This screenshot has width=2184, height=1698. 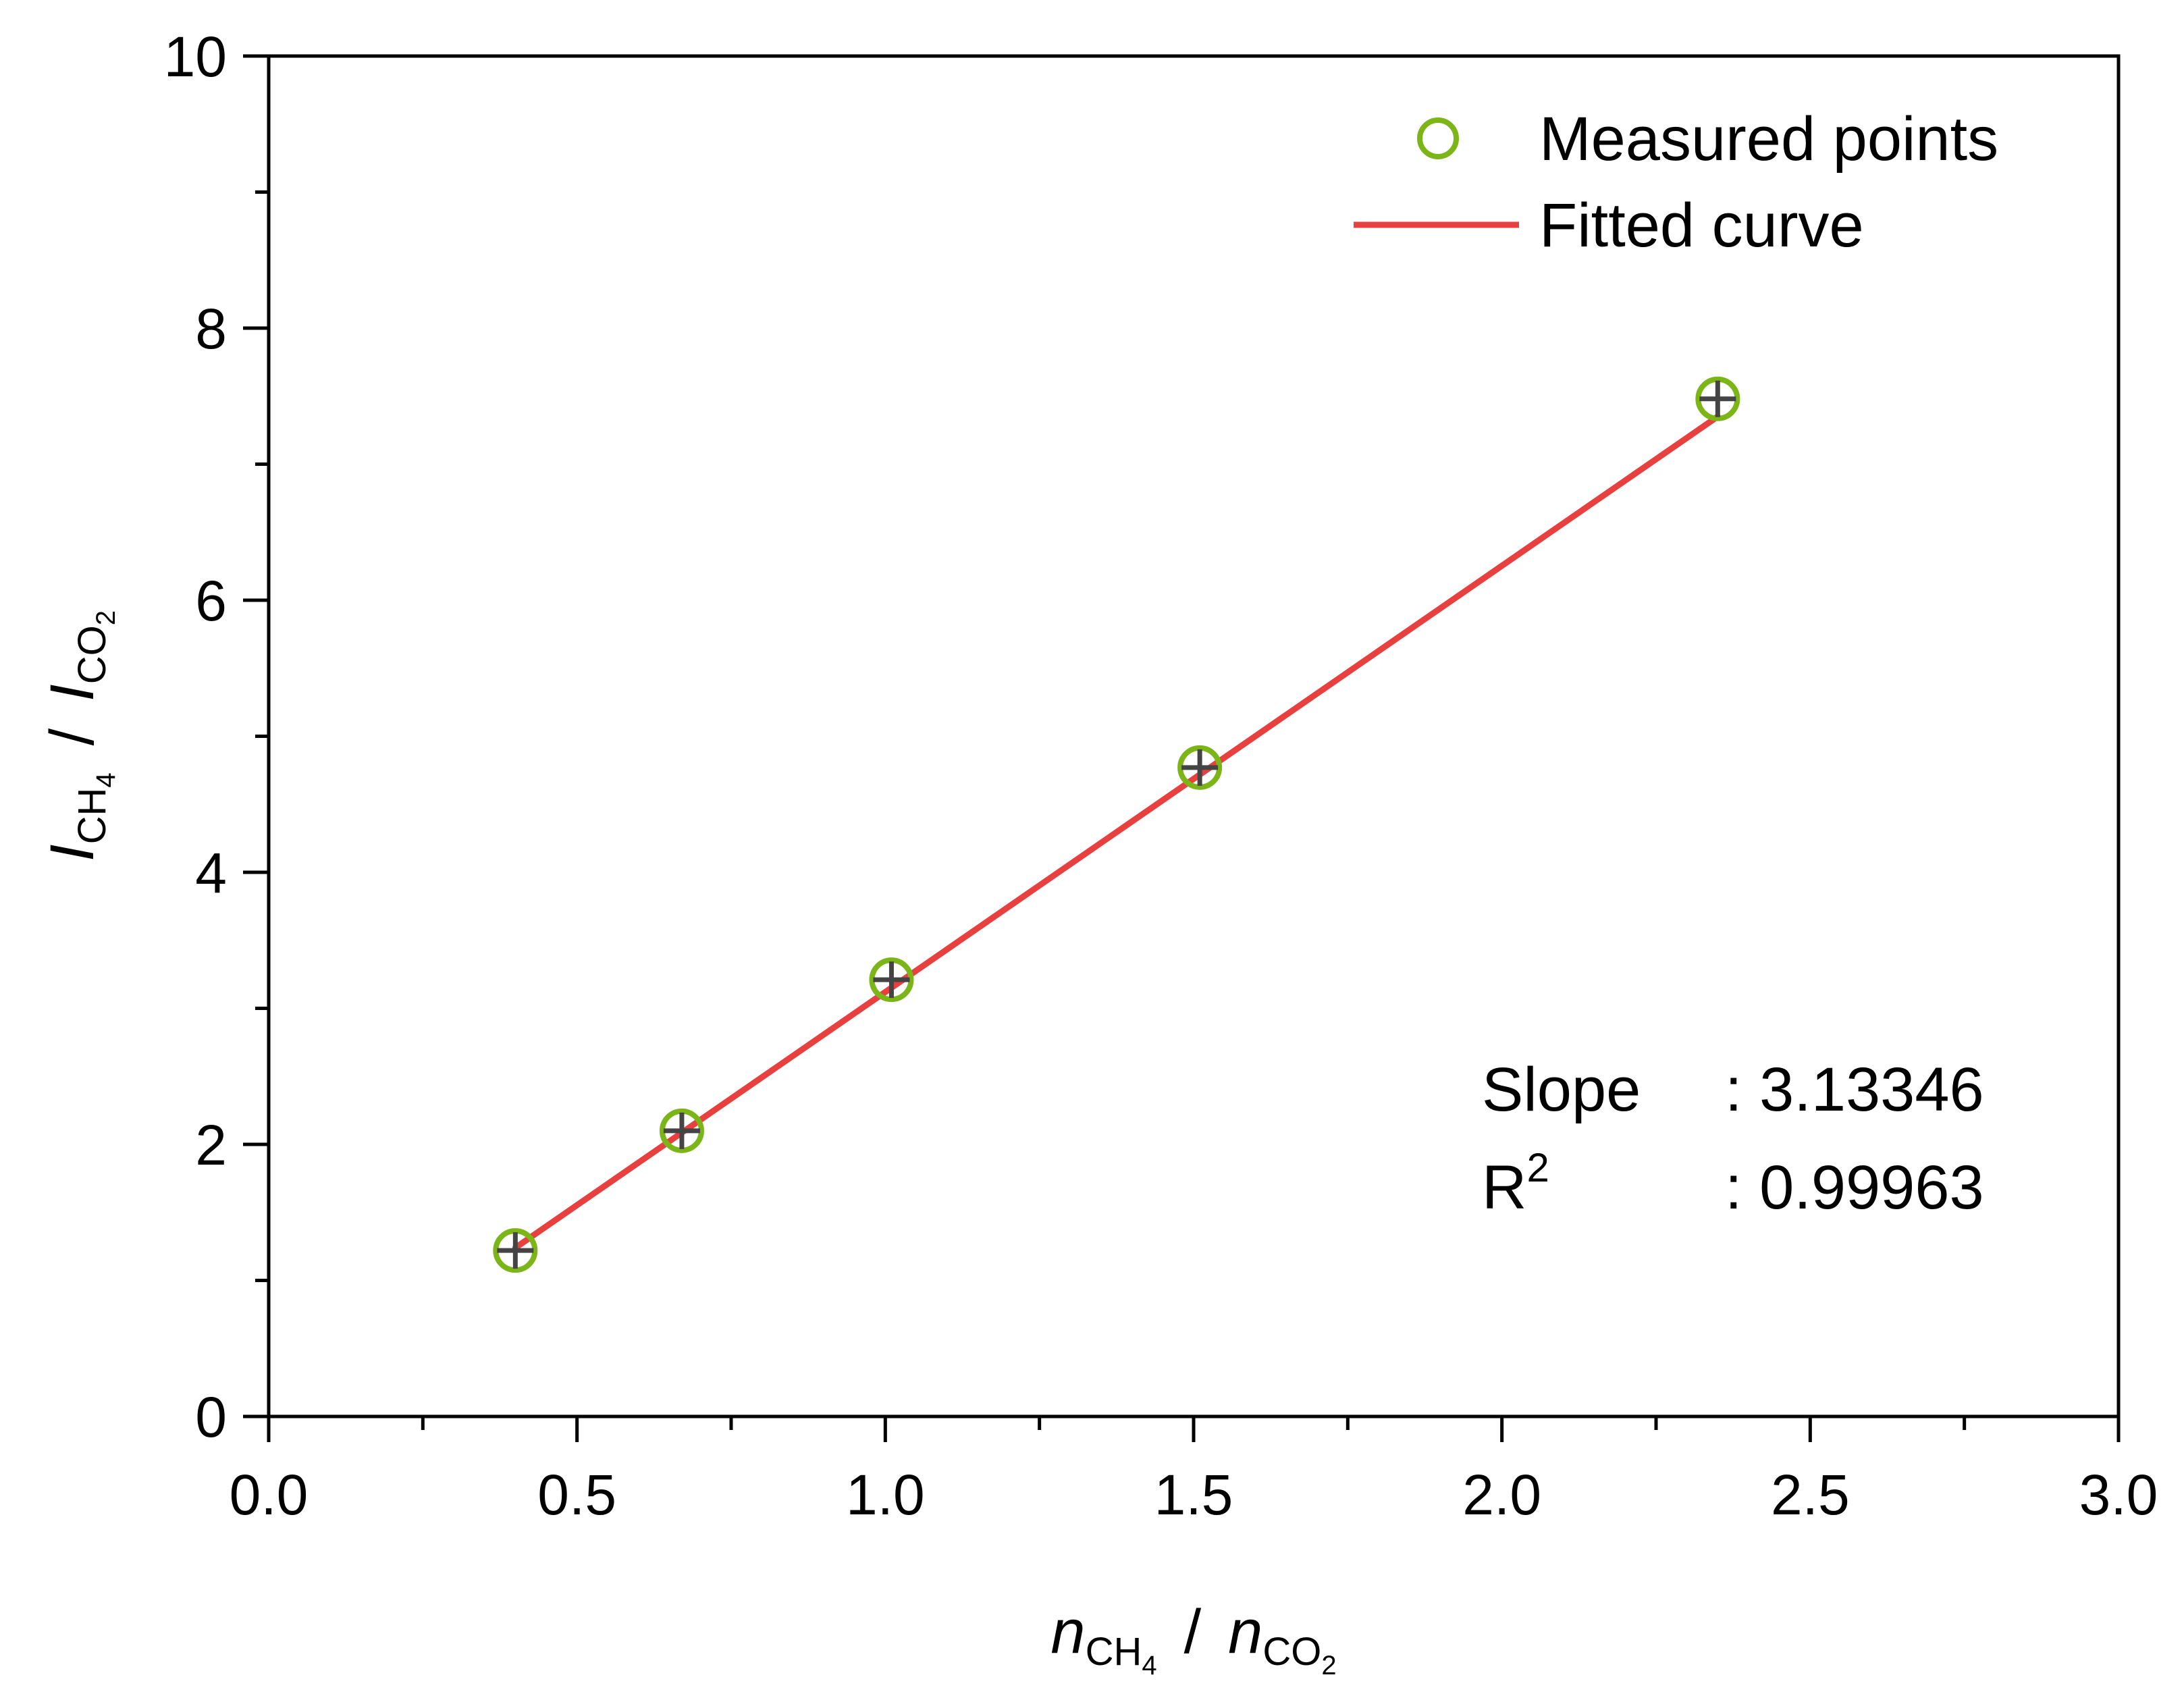 I want to click on x-tick-label: 2.0, so click(x=1501, y=1495).